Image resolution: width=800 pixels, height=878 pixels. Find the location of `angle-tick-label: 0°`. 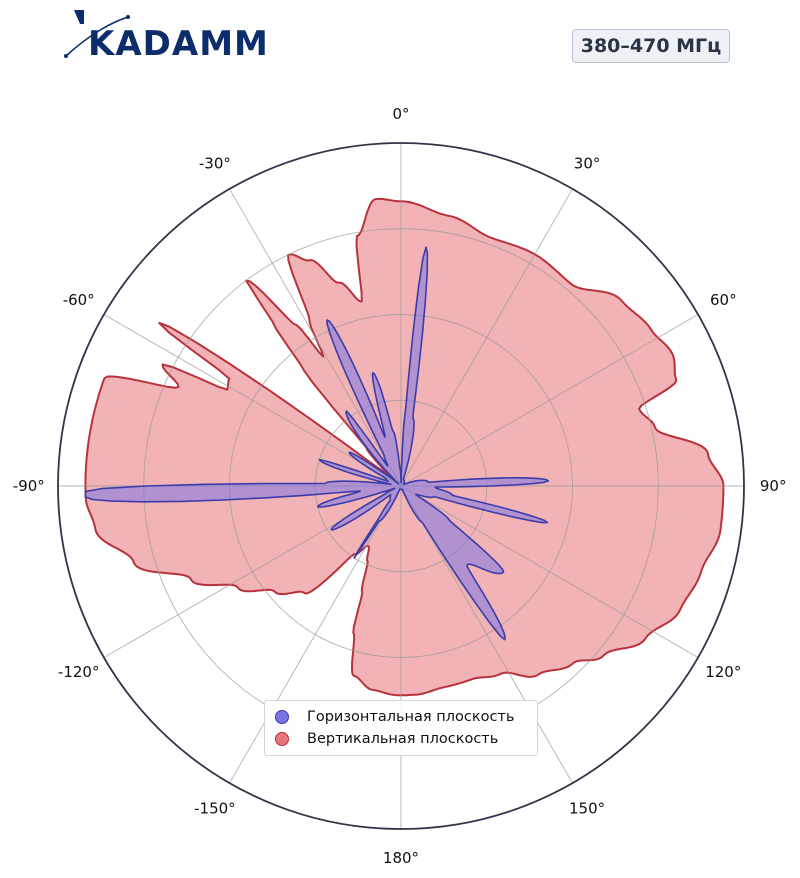

angle-tick-label: 0° is located at coordinates (400, 114).